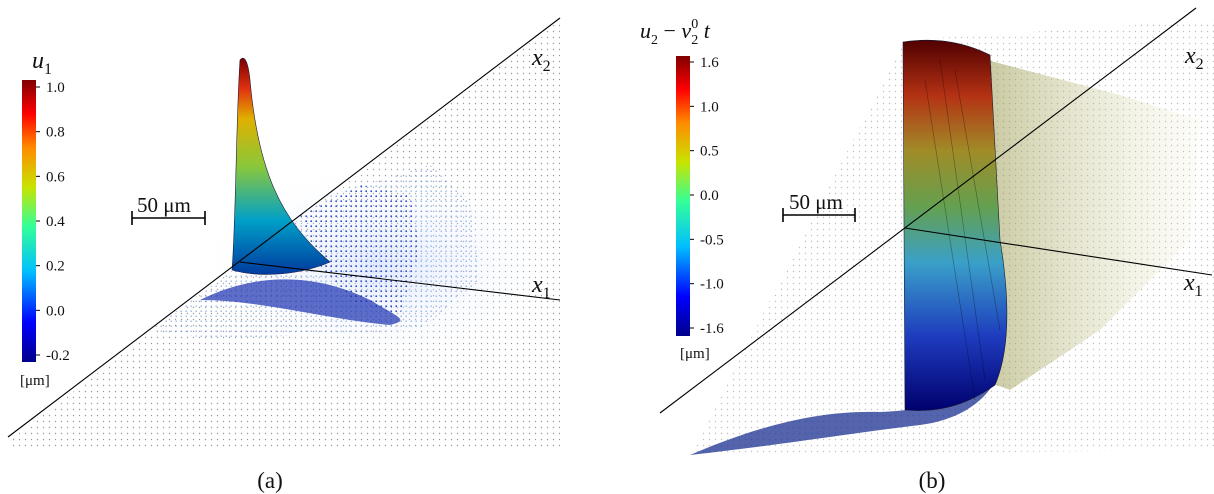  What do you see at coordinates (55, 267) in the screenshot?
I see `colorbar-tick-label: 0.2` at bounding box center [55, 267].